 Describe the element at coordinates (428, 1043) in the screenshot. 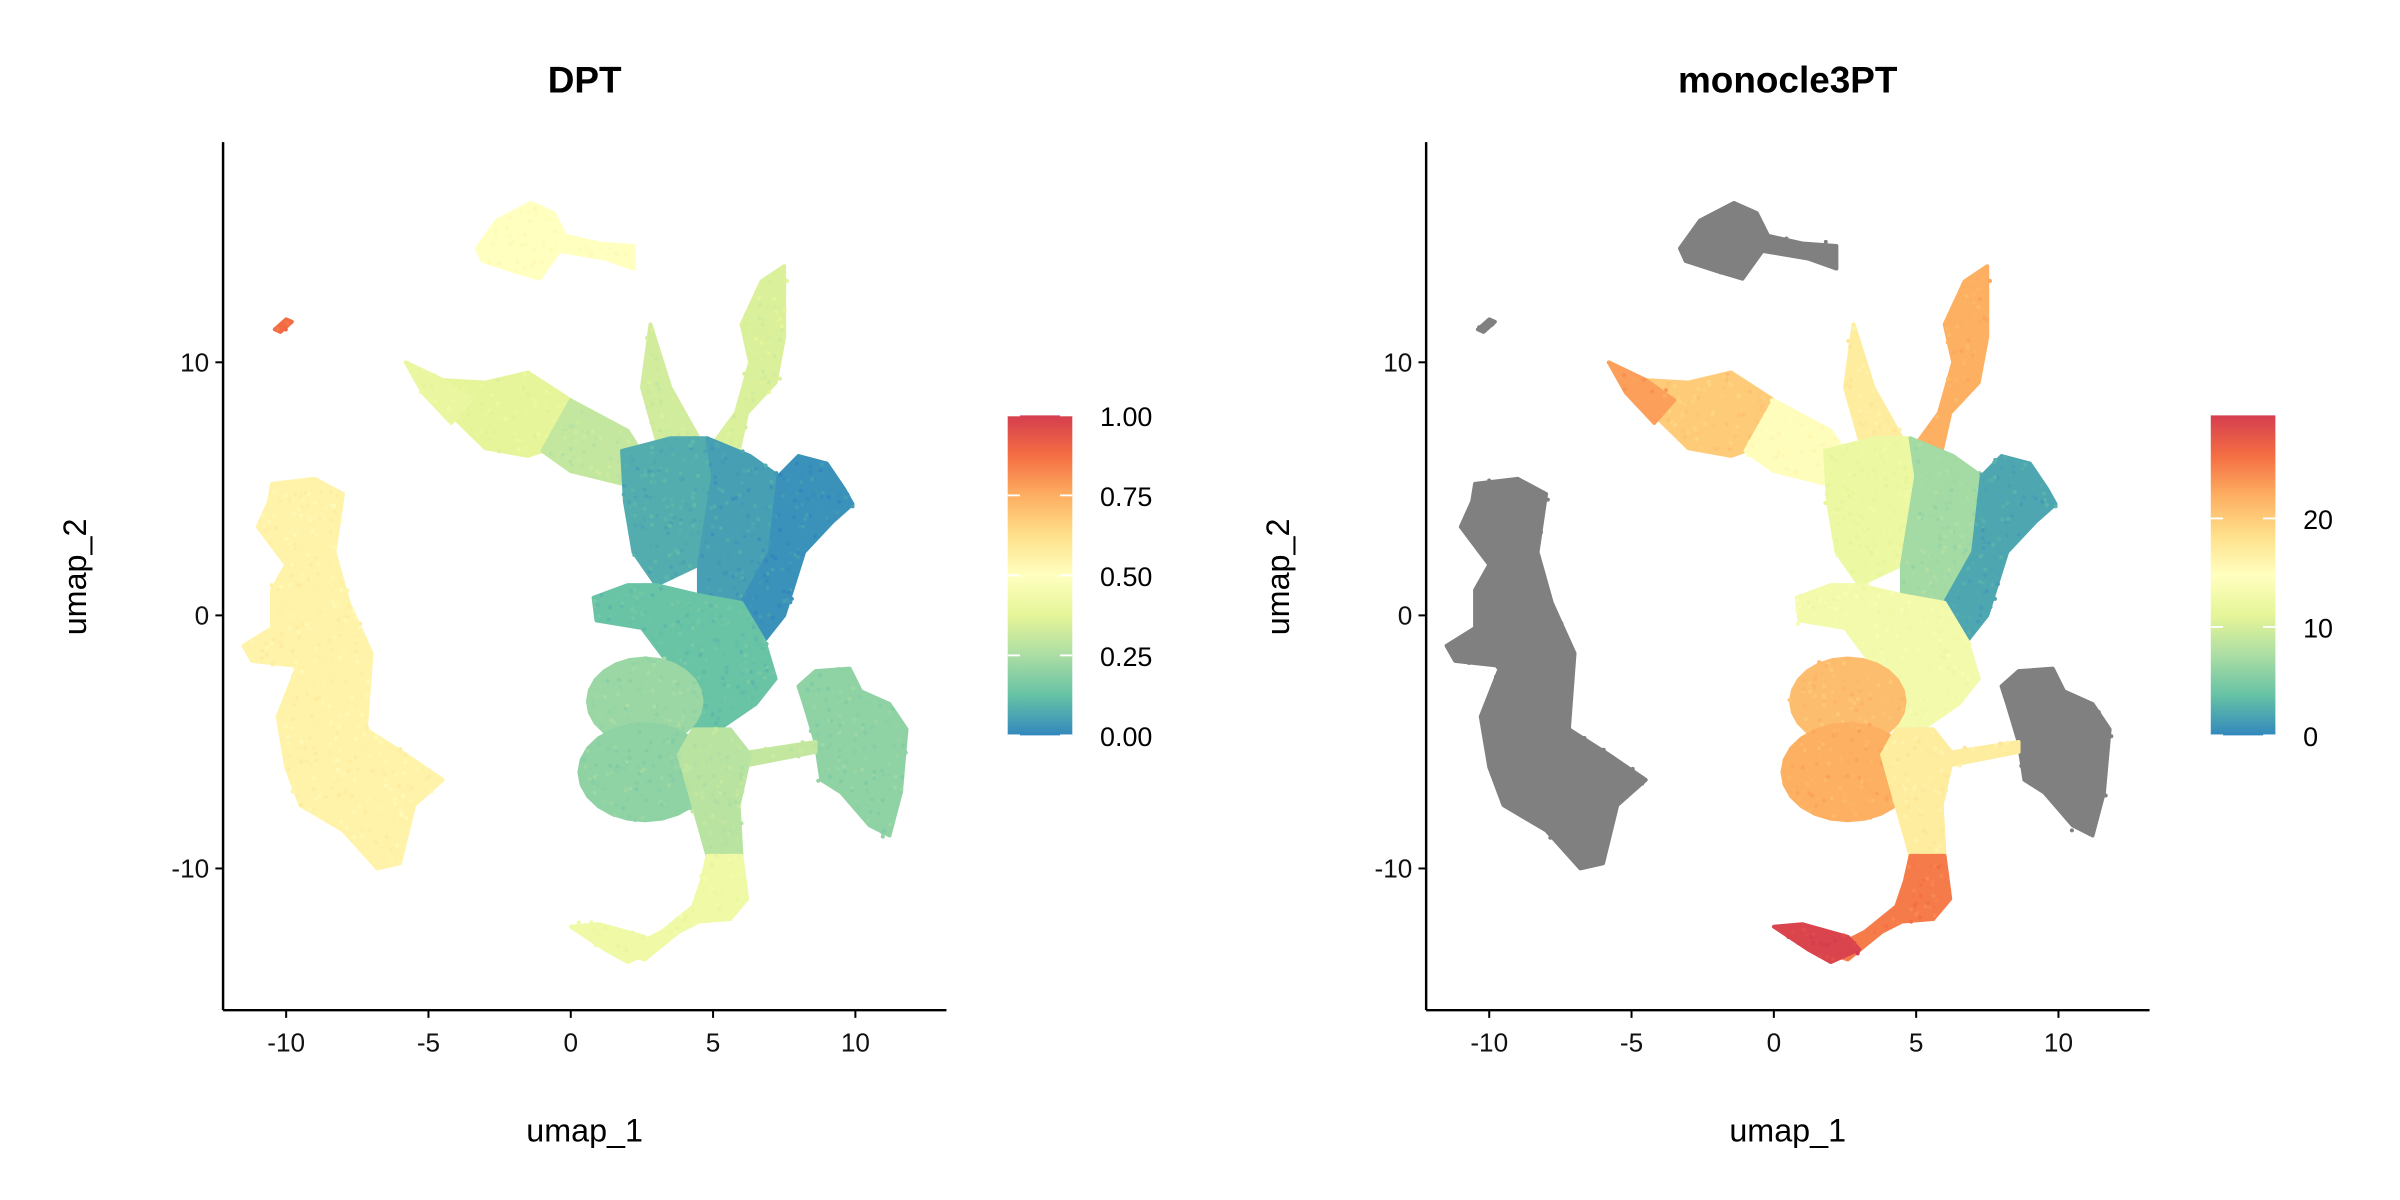

I see `x-tick-label: -5` at that location.